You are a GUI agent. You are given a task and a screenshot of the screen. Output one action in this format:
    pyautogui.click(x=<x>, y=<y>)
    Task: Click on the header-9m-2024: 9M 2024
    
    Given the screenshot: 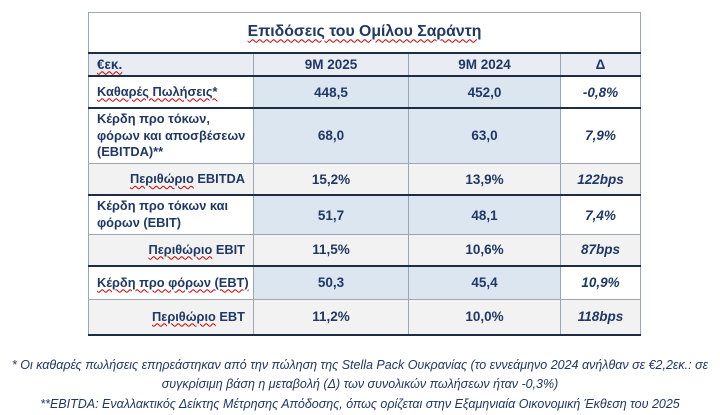 What is the action you would take?
    pyautogui.click(x=484, y=64)
    